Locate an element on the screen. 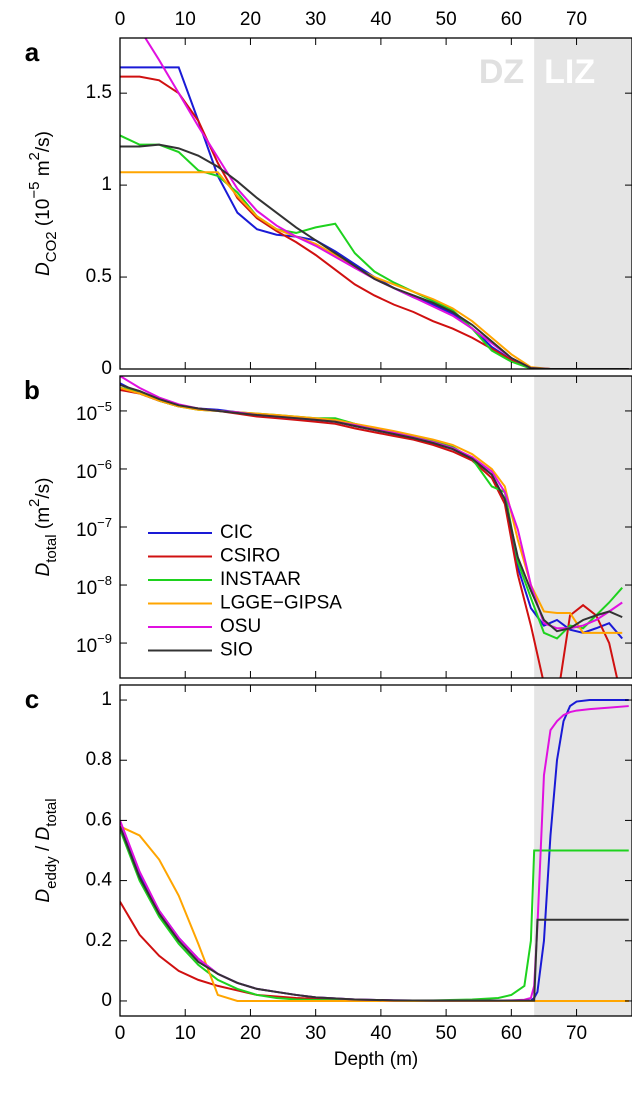  tick-exponent: −5 is located at coordinates (104, 406).